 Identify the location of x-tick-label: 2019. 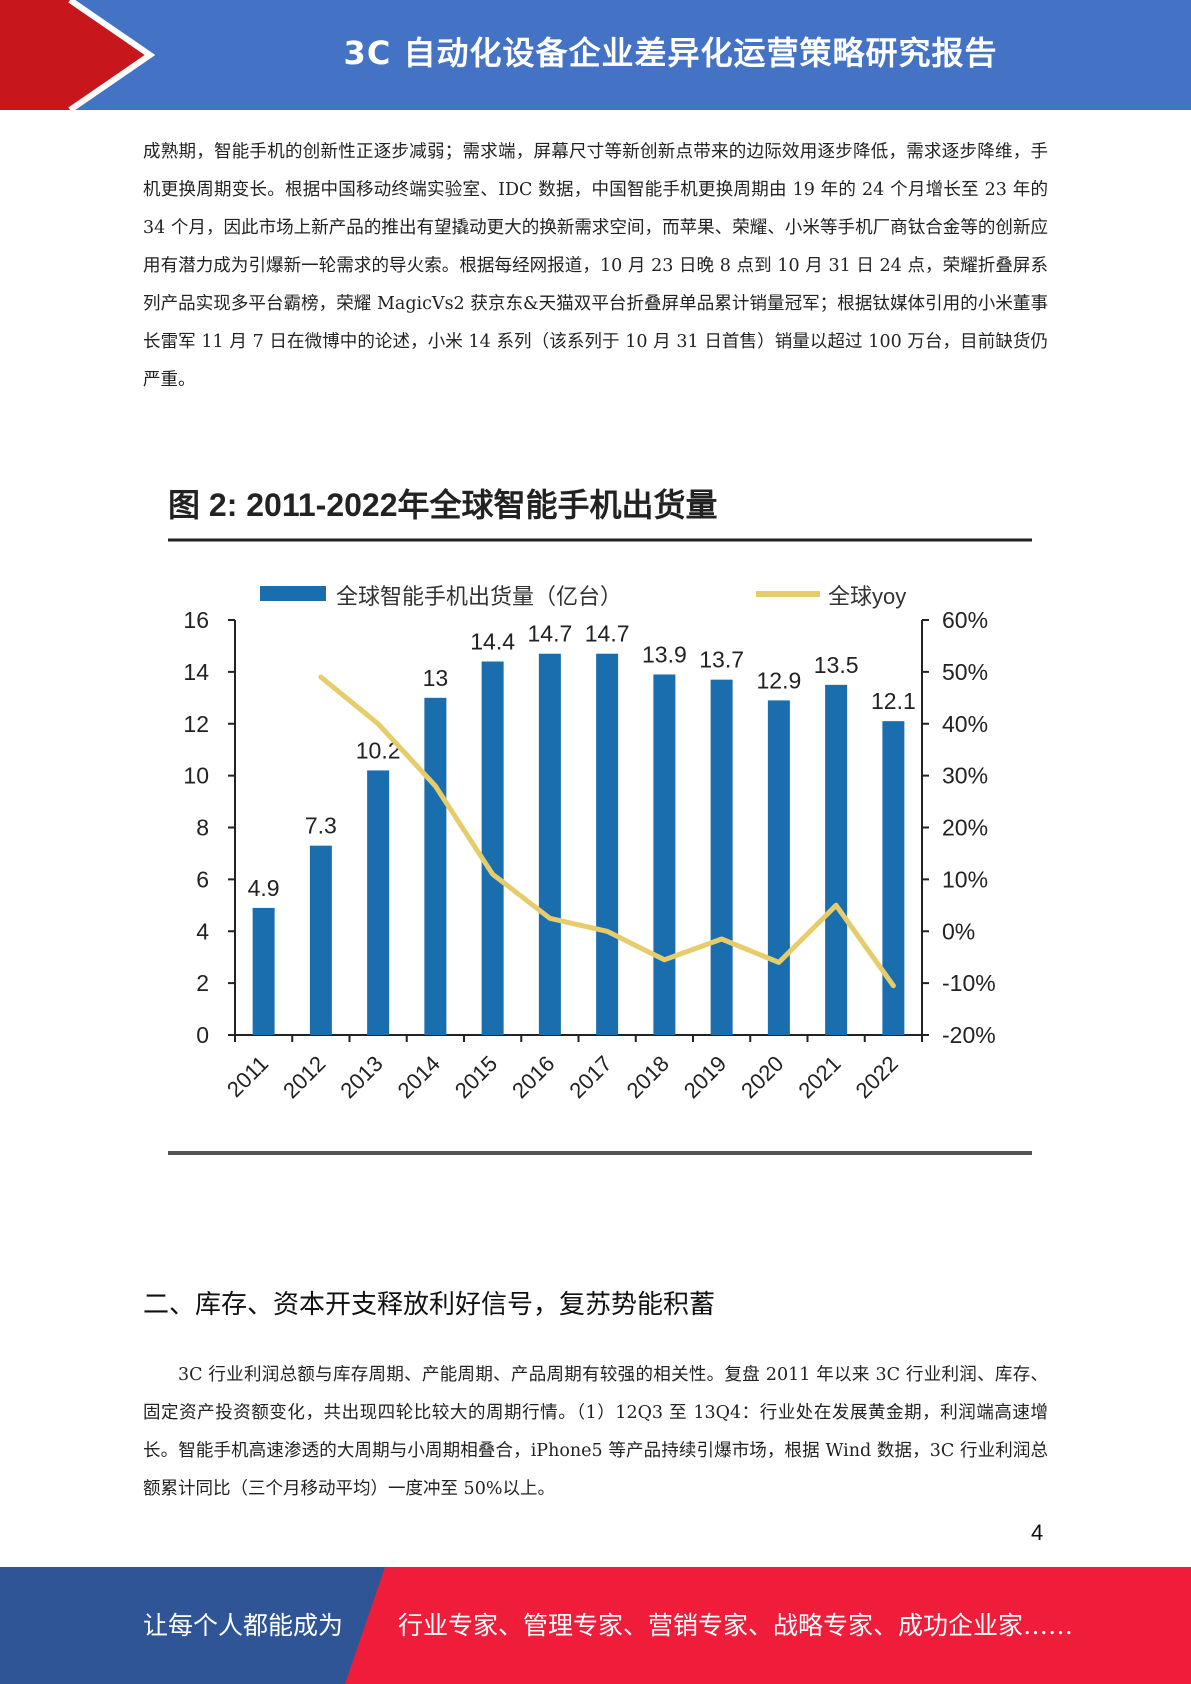
(705, 1077).